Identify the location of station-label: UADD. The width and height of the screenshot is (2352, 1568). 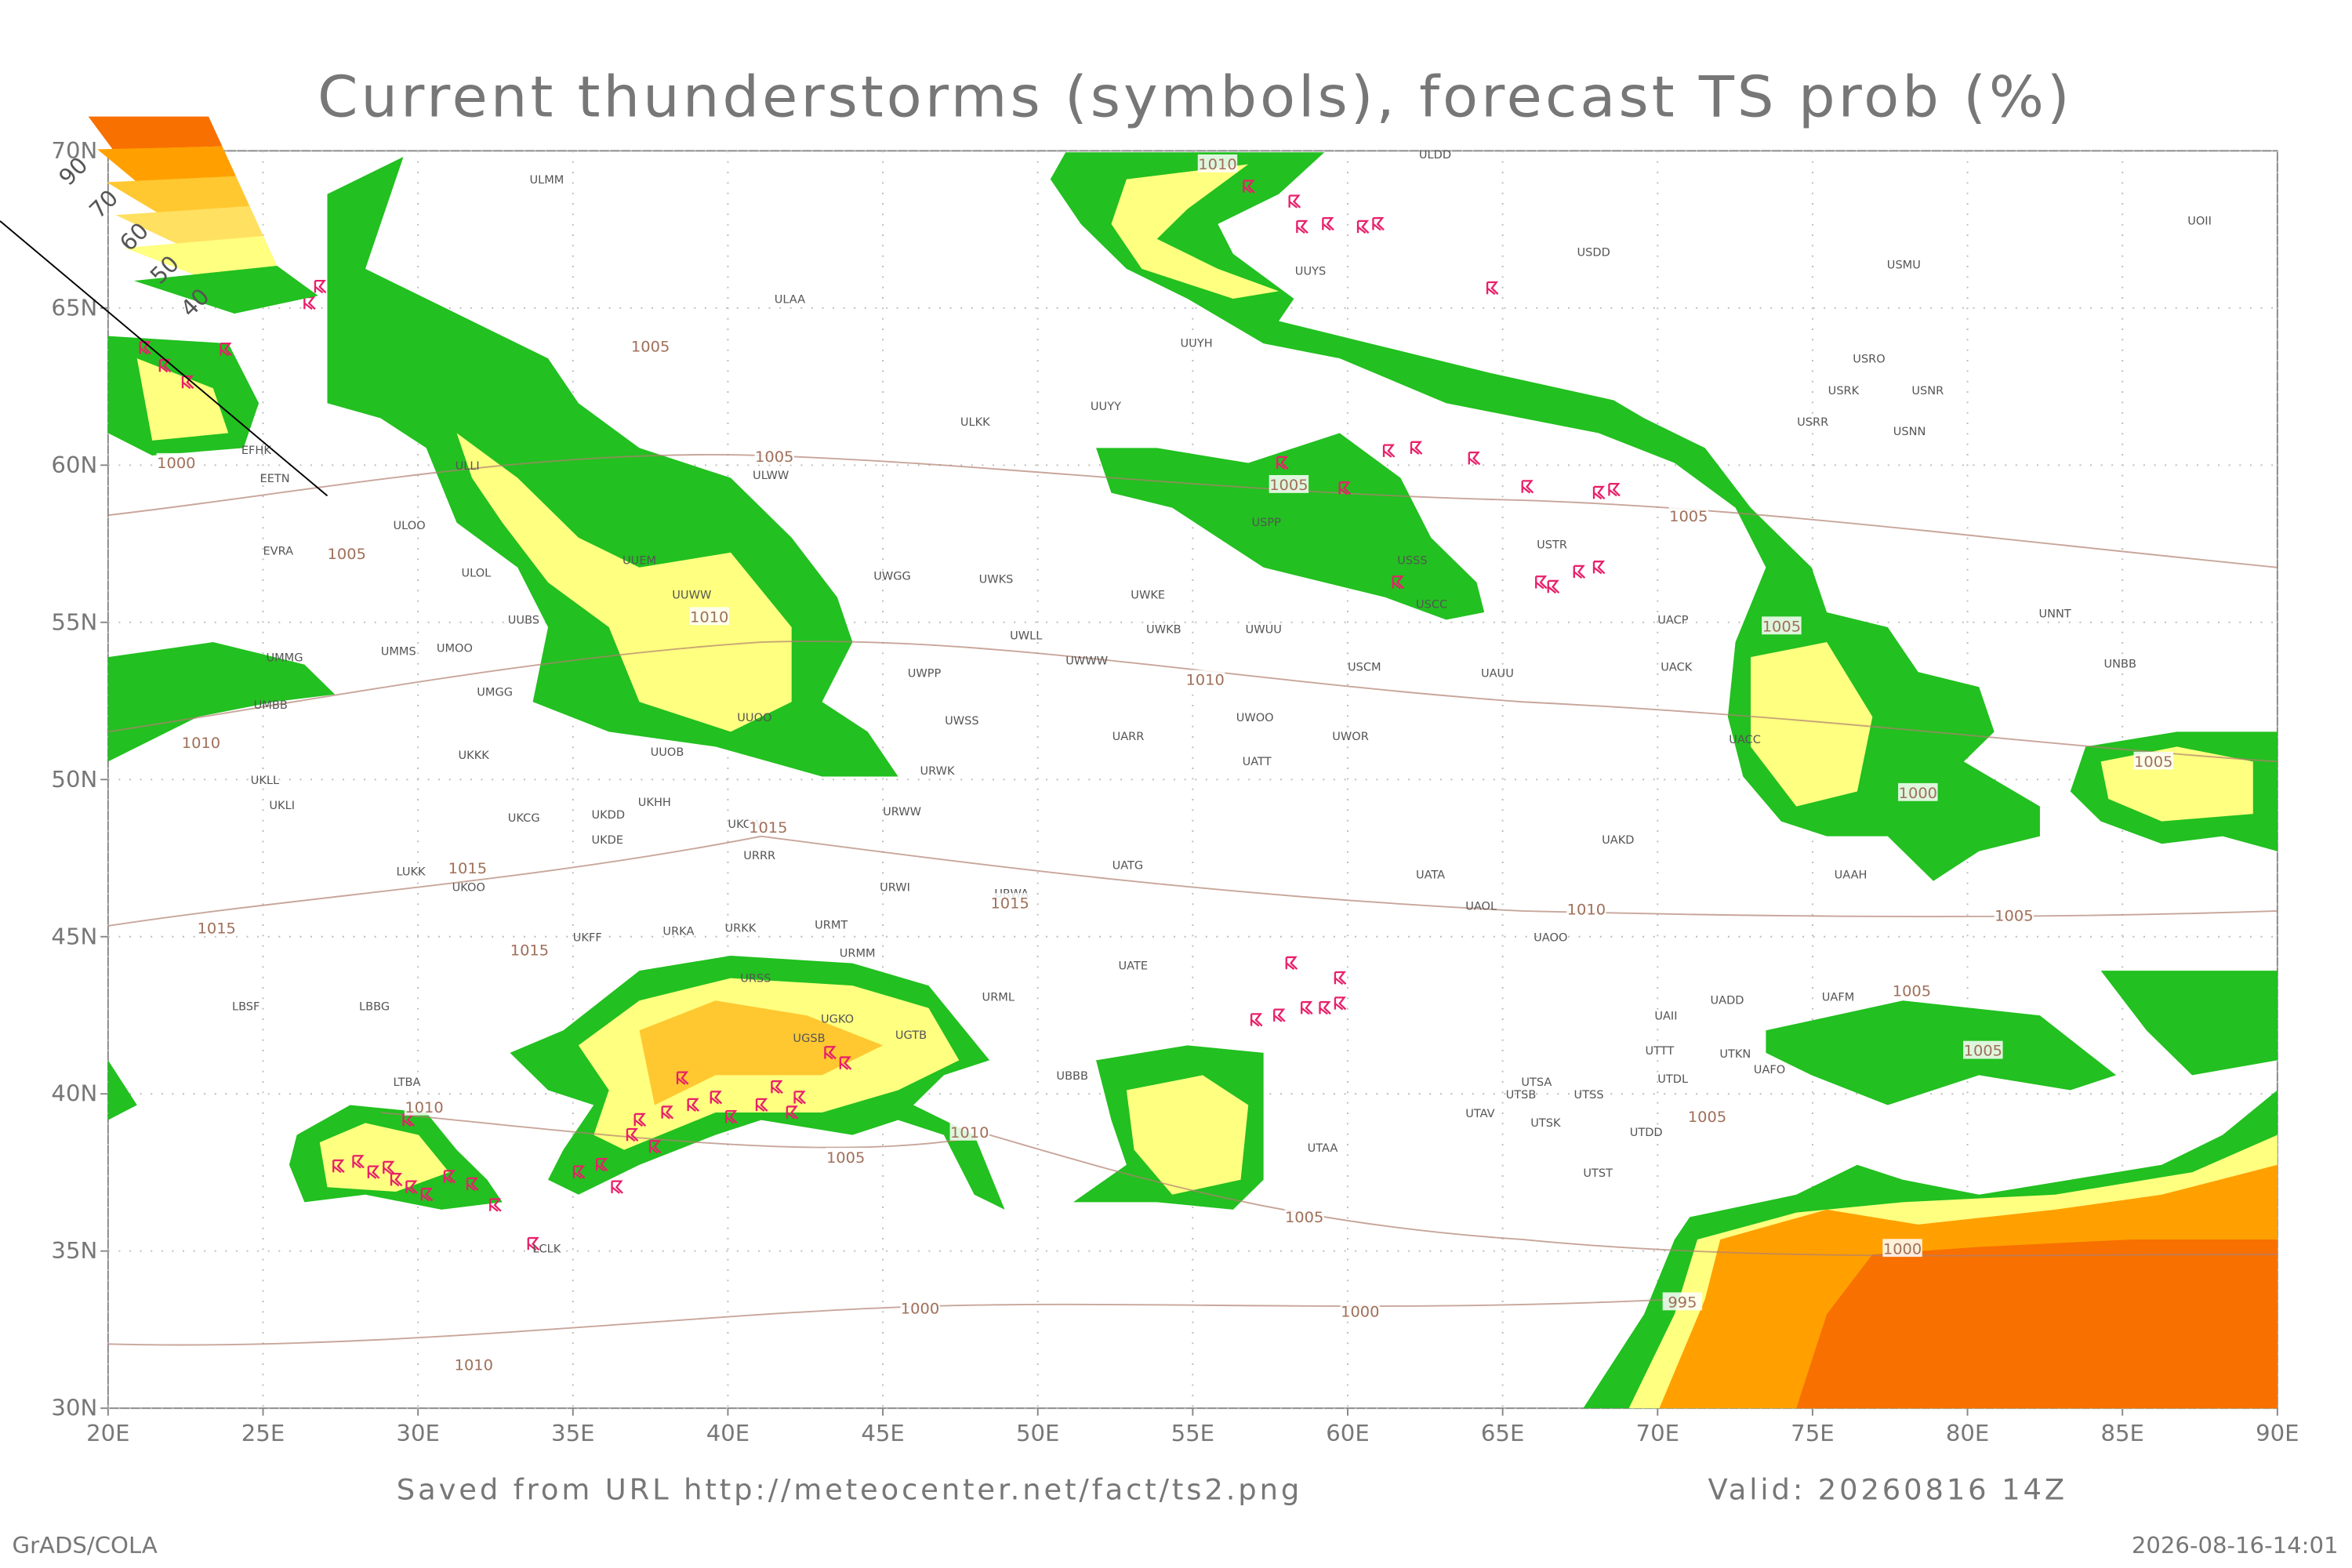
(1727, 1001).